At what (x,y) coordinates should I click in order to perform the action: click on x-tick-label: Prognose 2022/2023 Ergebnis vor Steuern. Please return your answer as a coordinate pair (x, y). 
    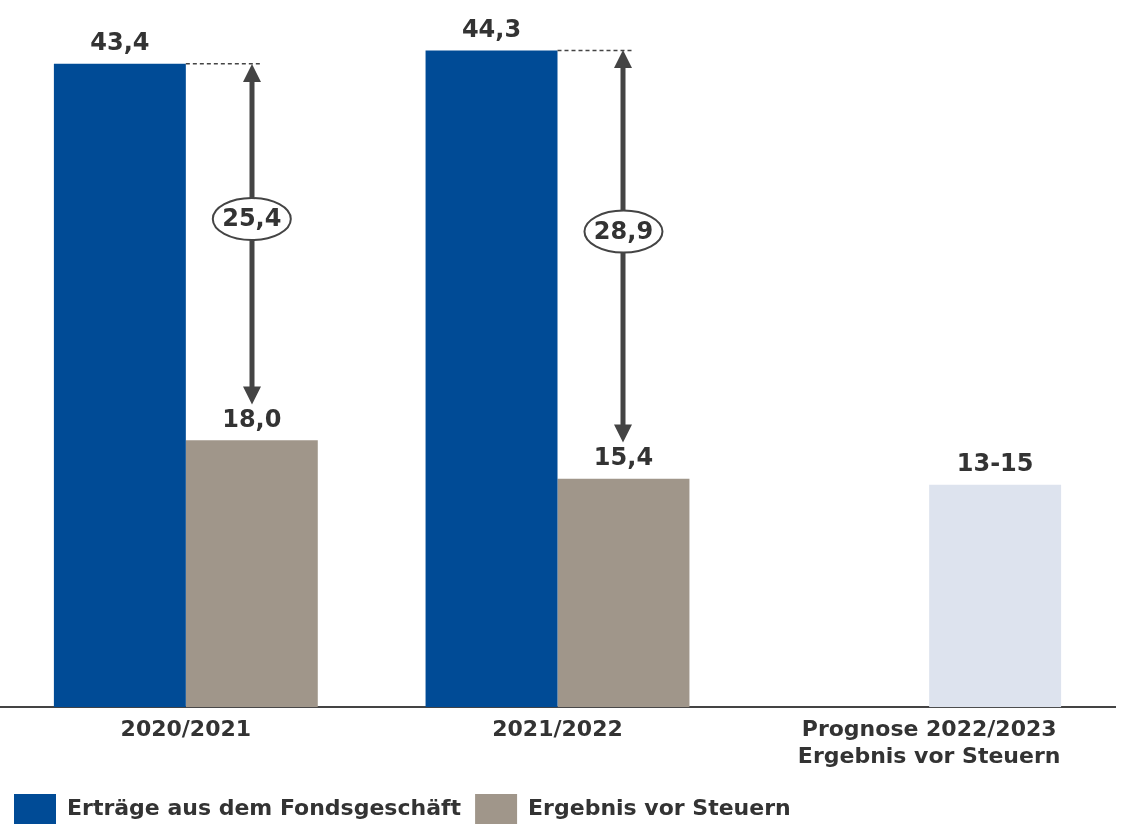
    Looking at the image, I should click on (929, 742).